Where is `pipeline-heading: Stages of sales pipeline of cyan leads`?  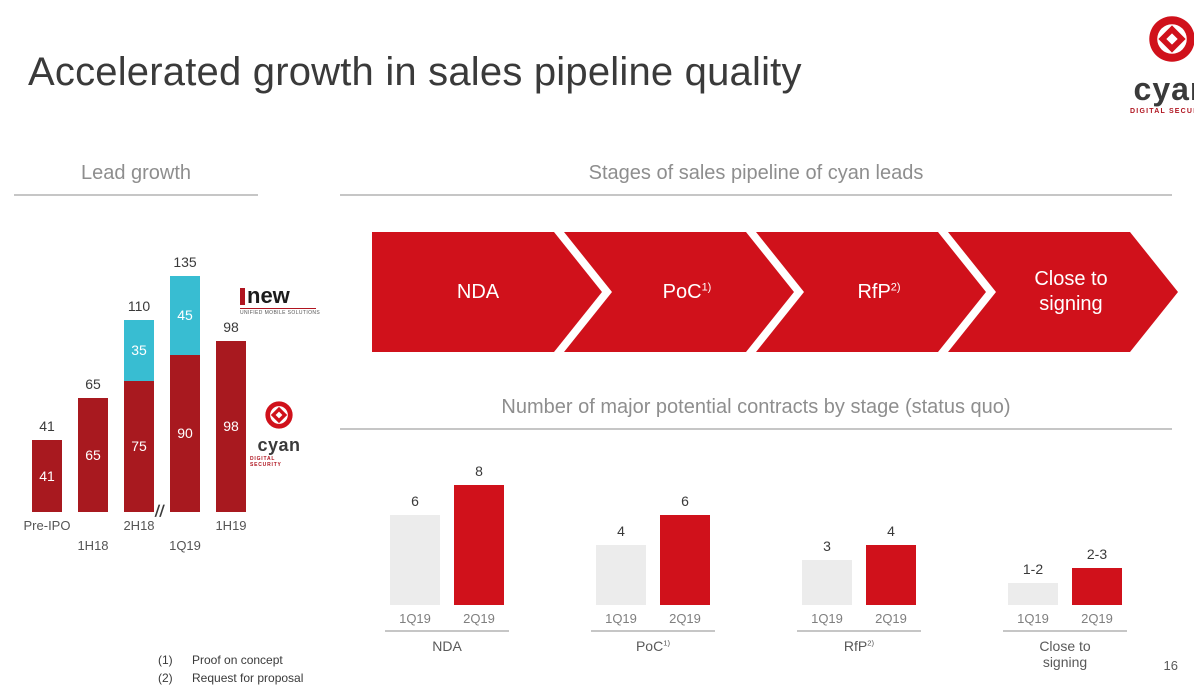 pipeline-heading: Stages of sales pipeline of cyan leads is located at coordinates (756, 179).